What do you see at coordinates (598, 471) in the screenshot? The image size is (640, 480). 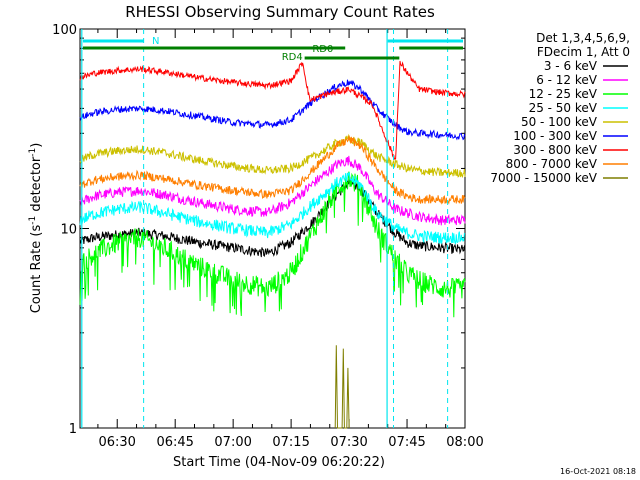 I see `generated-timestamp: 16-Oct-2021 08:18` at bounding box center [598, 471].